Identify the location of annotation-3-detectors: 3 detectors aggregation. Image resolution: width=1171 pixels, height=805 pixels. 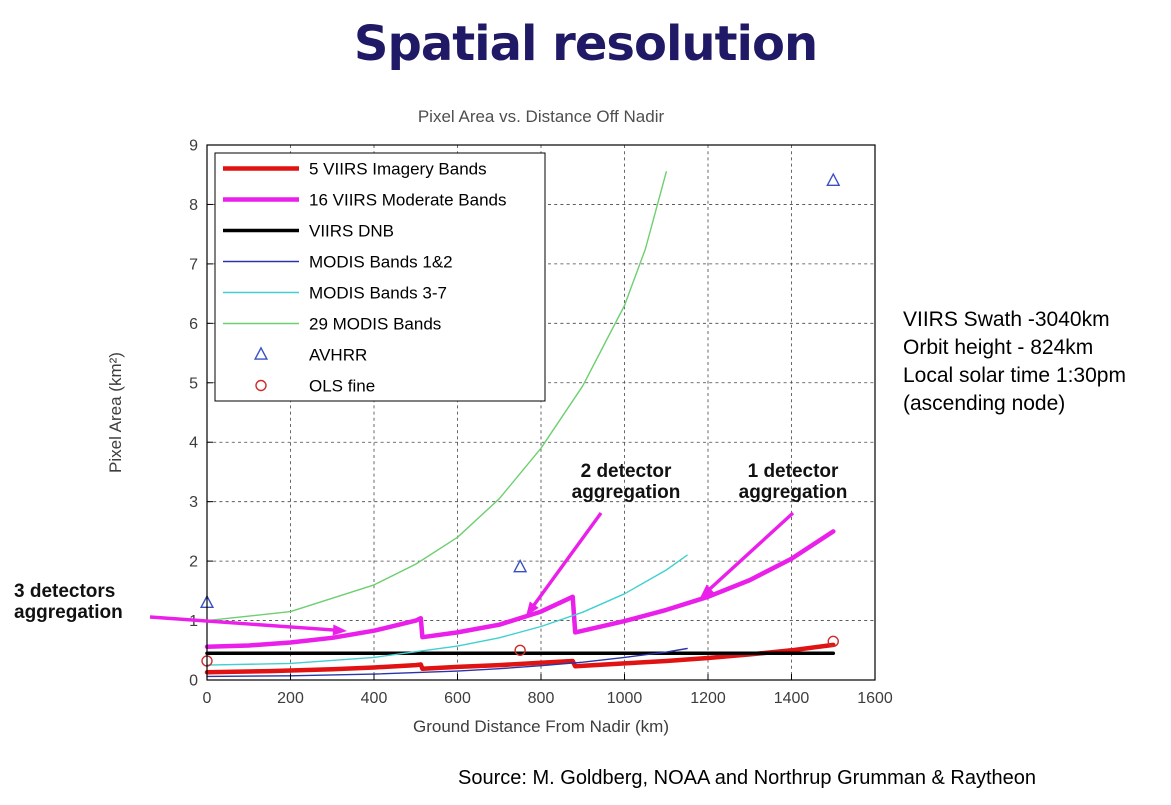
(68, 602).